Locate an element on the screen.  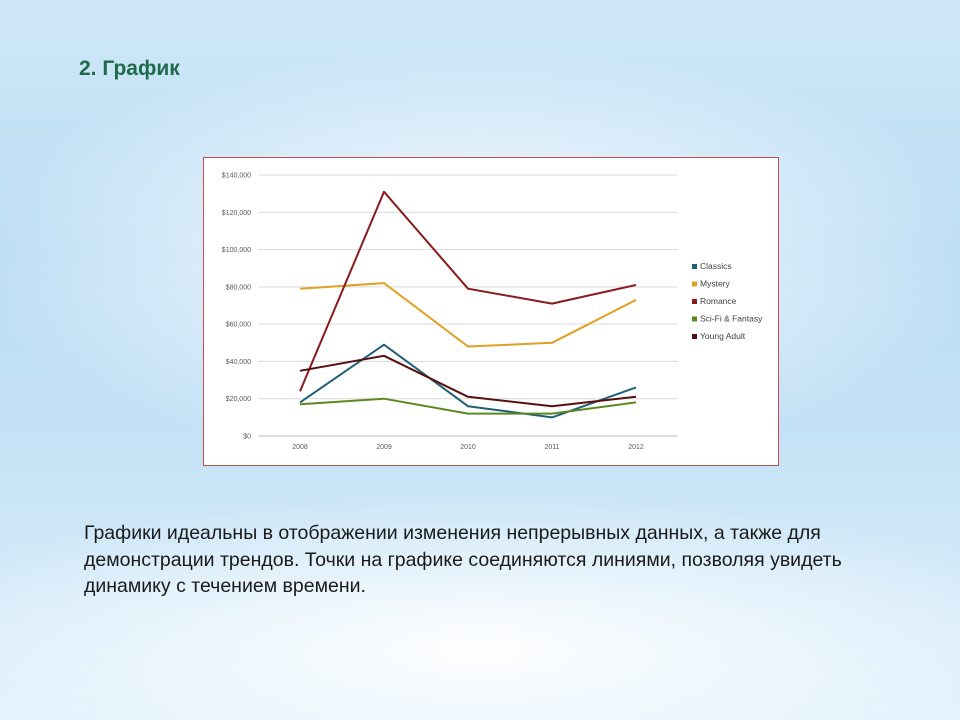
series-line-mystery is located at coordinates (468, 315).